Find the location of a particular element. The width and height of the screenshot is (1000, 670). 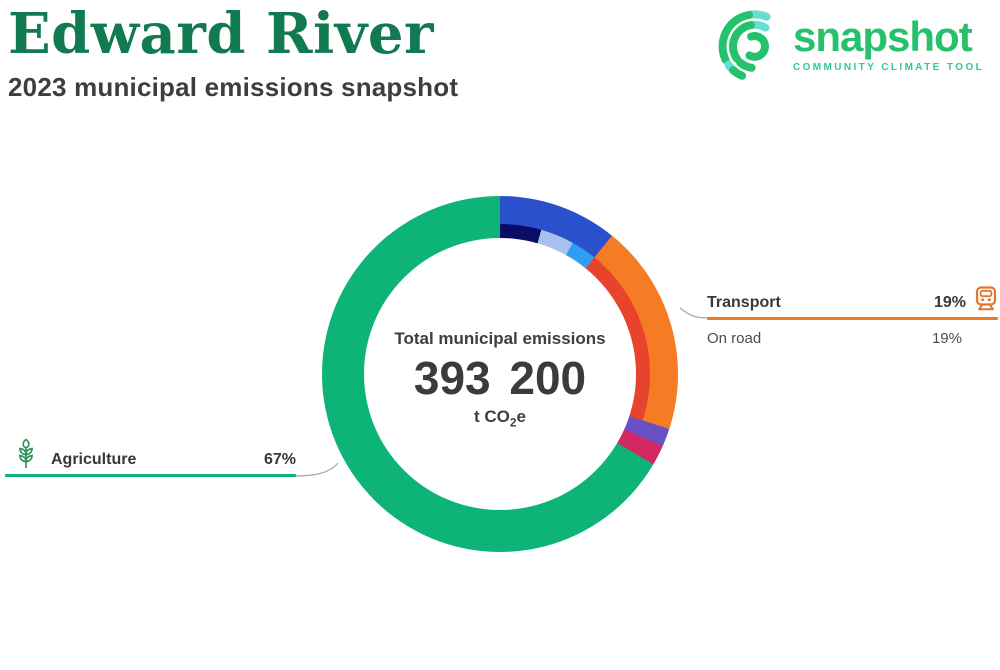

legend-transport-rule is located at coordinates (852, 318).